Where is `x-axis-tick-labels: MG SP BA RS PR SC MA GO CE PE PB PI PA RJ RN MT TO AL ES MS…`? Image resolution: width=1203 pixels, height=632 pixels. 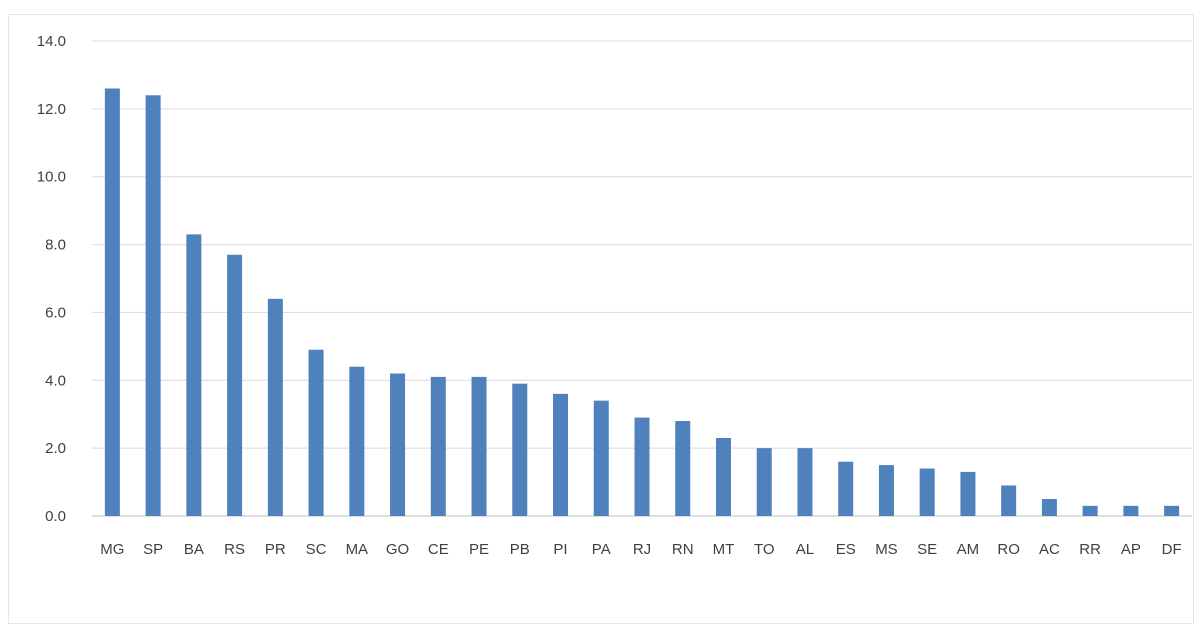
x-axis-tick-labels: MG SP BA RS PR SC MA GO CE PE PB PI PA RJ RN MT TO AL ES MS… is located at coordinates (640, 549).